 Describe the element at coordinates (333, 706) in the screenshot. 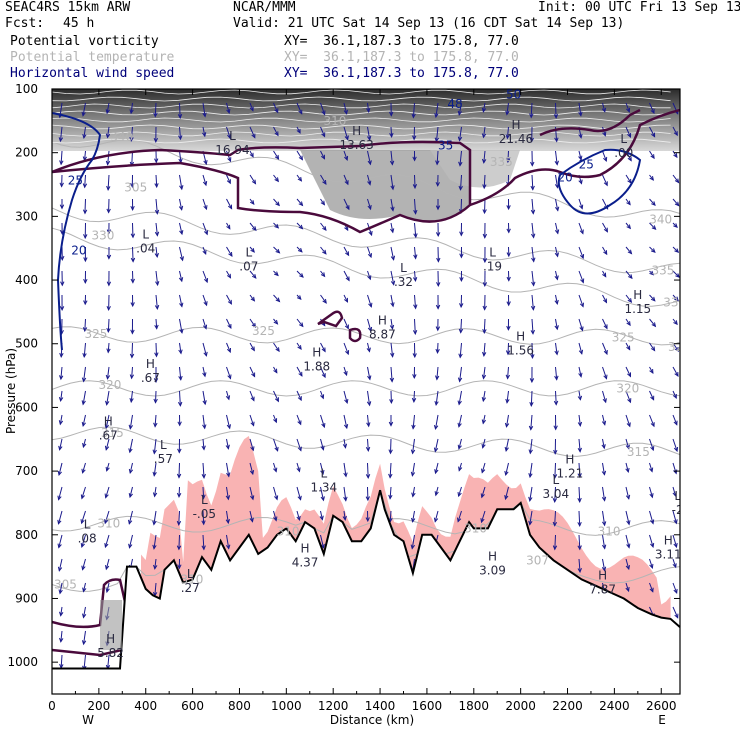

I see `x-tick-label: 1200` at that location.